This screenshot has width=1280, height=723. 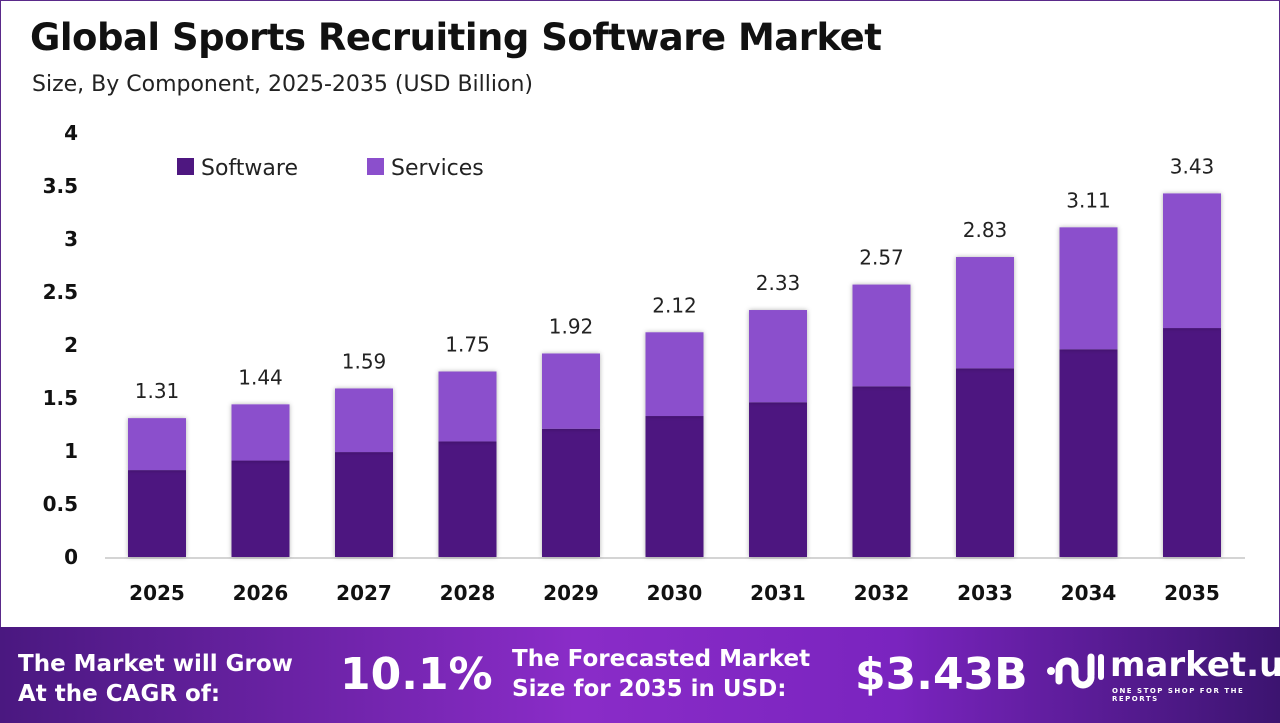 I want to click on bar-services-2035, so click(x=1192, y=261).